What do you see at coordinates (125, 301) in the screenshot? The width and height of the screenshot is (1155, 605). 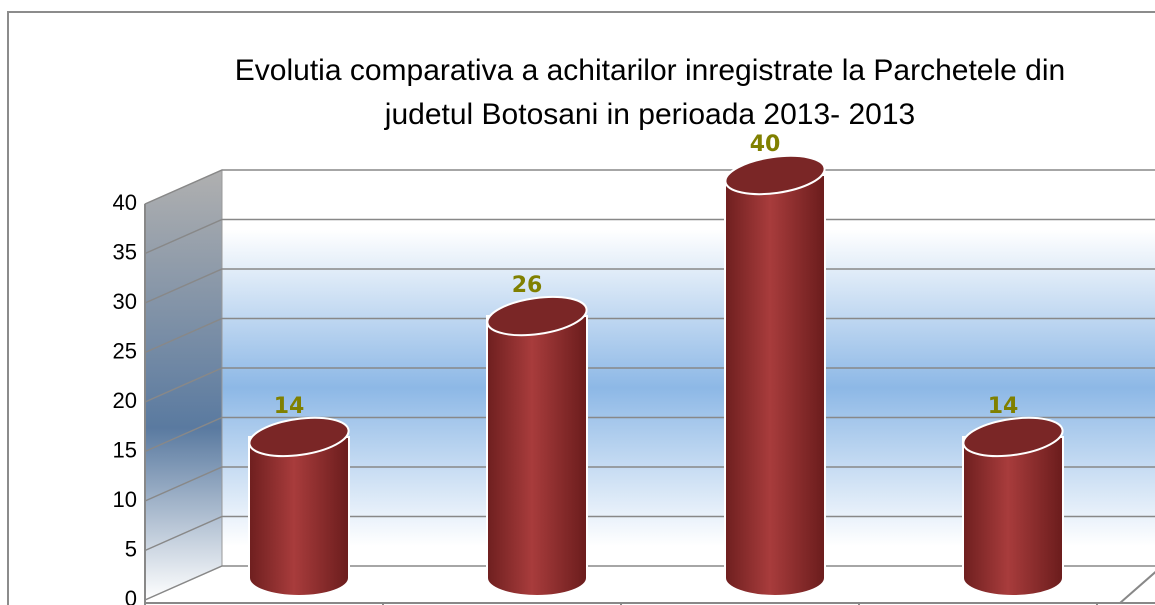 I see `y-tick-label: 30` at bounding box center [125, 301].